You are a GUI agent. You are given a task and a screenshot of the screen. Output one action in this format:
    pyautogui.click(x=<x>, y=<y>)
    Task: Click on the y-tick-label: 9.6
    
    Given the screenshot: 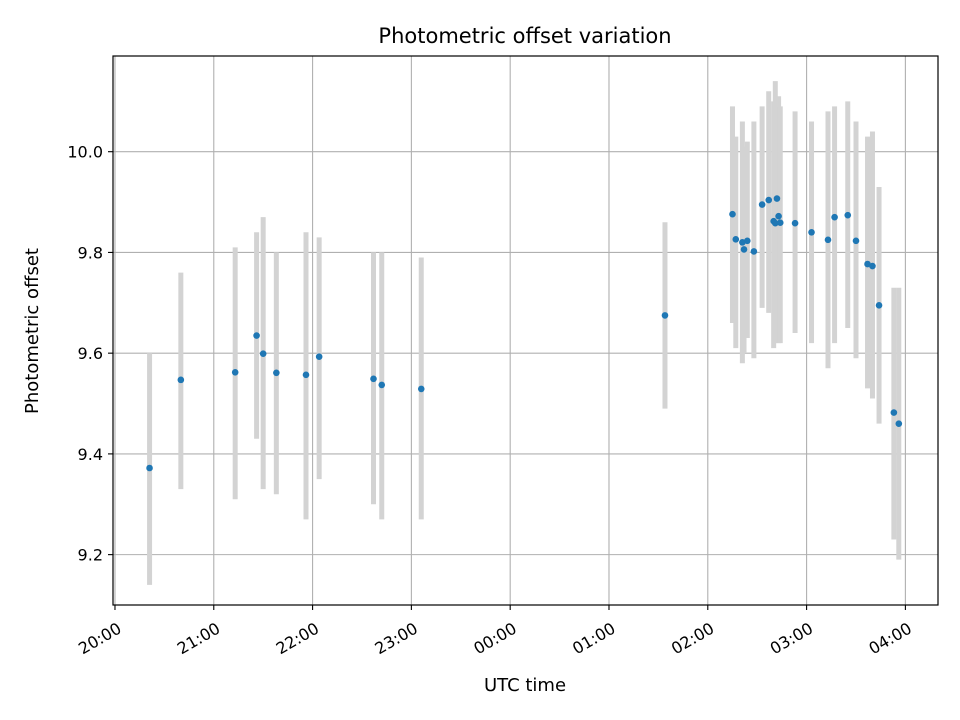 What is the action you would take?
    pyautogui.click(x=90, y=353)
    